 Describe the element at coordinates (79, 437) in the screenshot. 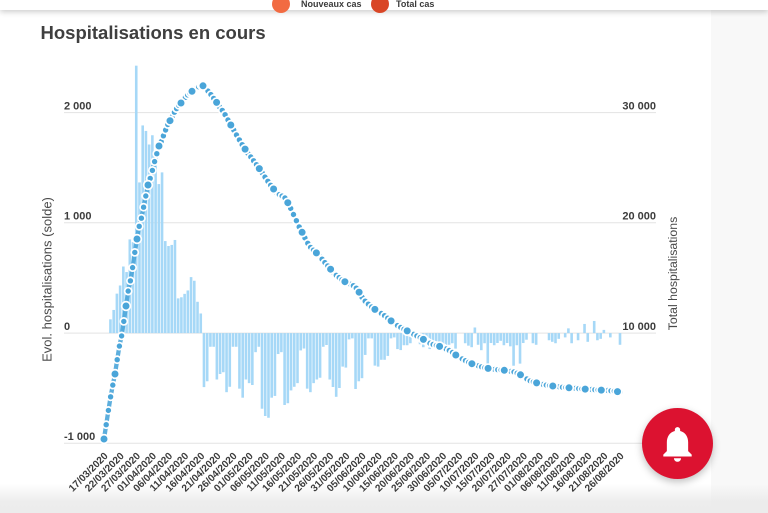

I see `svg-text: -1 000` at that location.